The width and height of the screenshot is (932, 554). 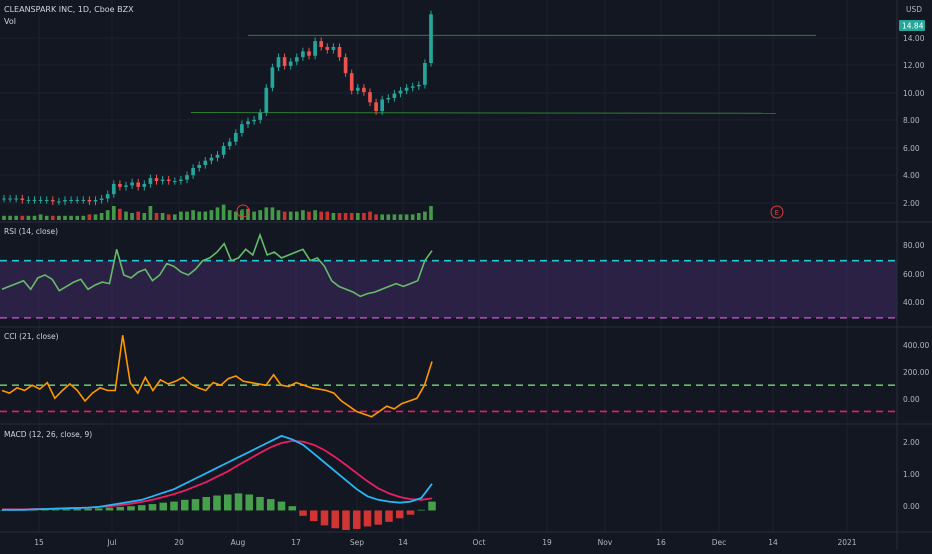 I want to click on time-tick: 19, so click(x=547, y=542).